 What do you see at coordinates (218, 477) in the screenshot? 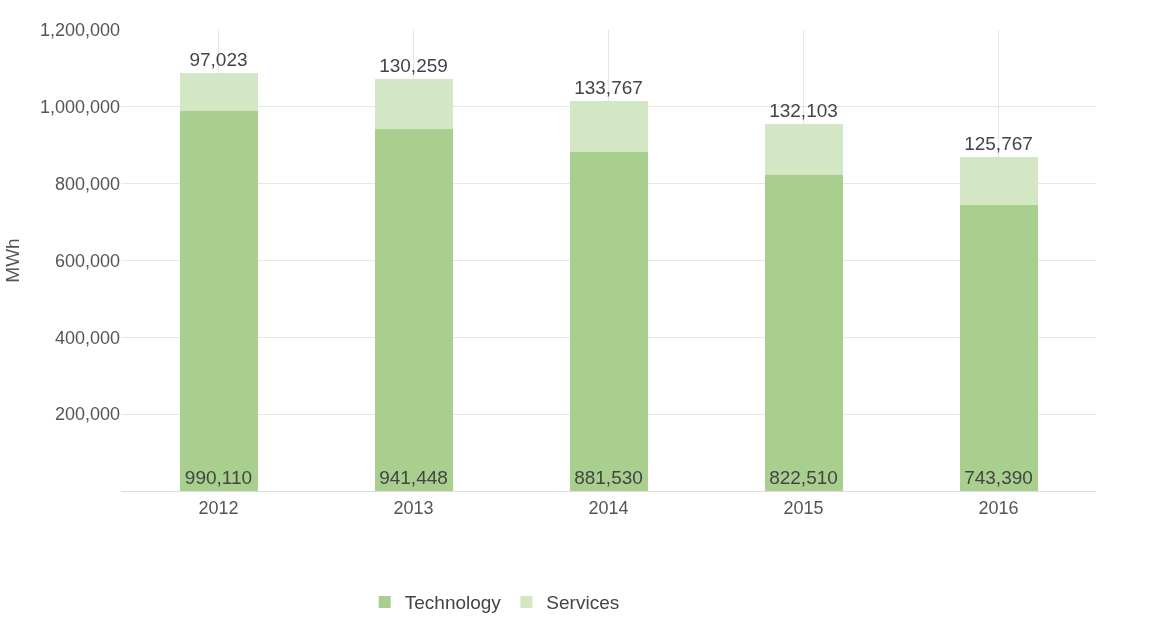
I see `data-label: 990,110` at bounding box center [218, 477].